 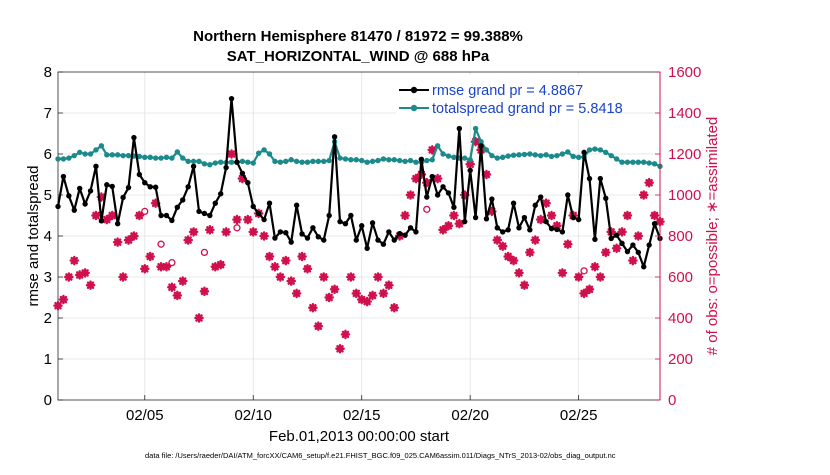 I want to click on x-axis-label: Feb.01,2013 00:00:00 start, so click(x=359, y=436).